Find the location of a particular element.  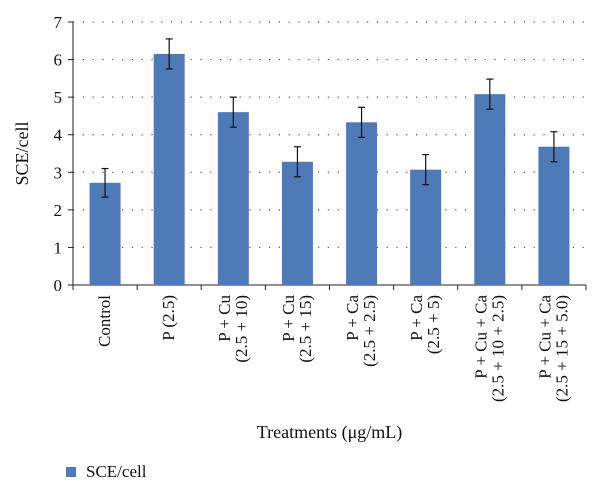

x-axis-title: Treatments (μg/mL) is located at coordinates (329, 432).